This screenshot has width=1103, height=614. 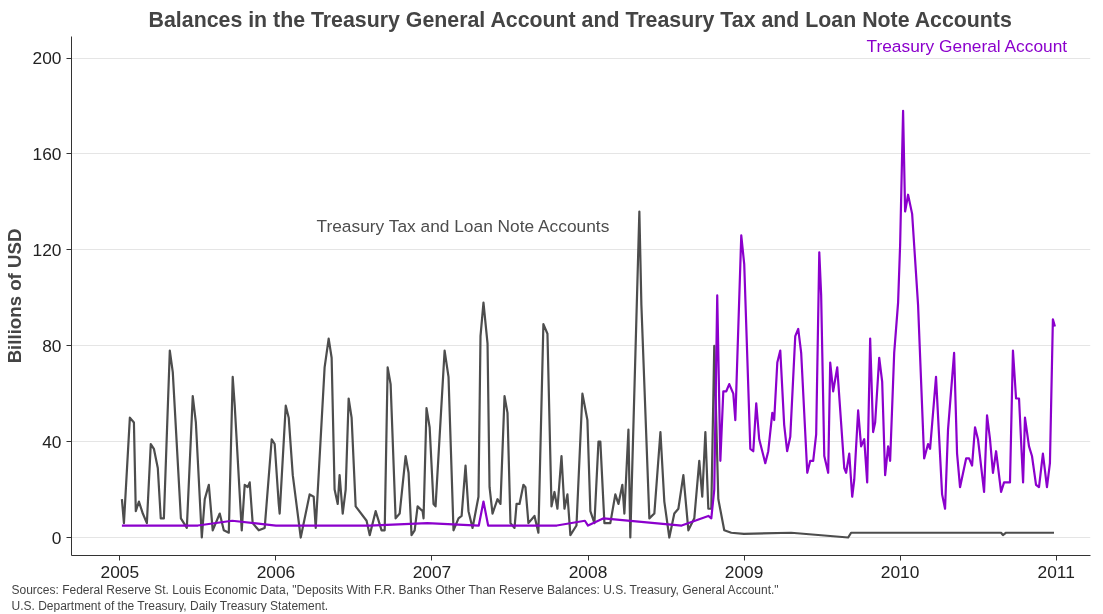 I want to click on x-tick-label: 2007, so click(x=432, y=571).